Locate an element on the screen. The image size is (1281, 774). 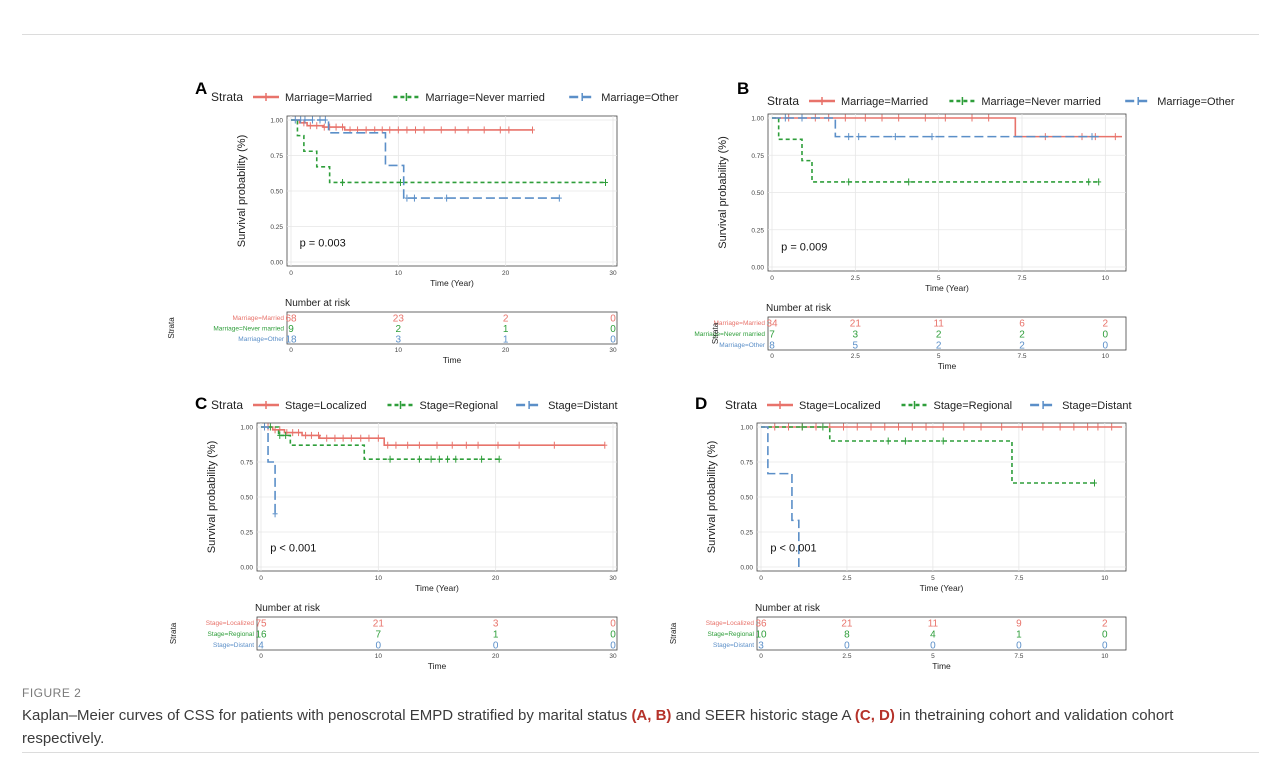
top-rule is located at coordinates (640, 34).